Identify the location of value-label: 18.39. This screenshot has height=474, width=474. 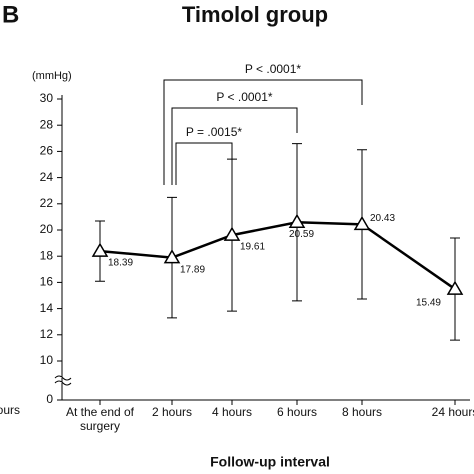
(120, 263).